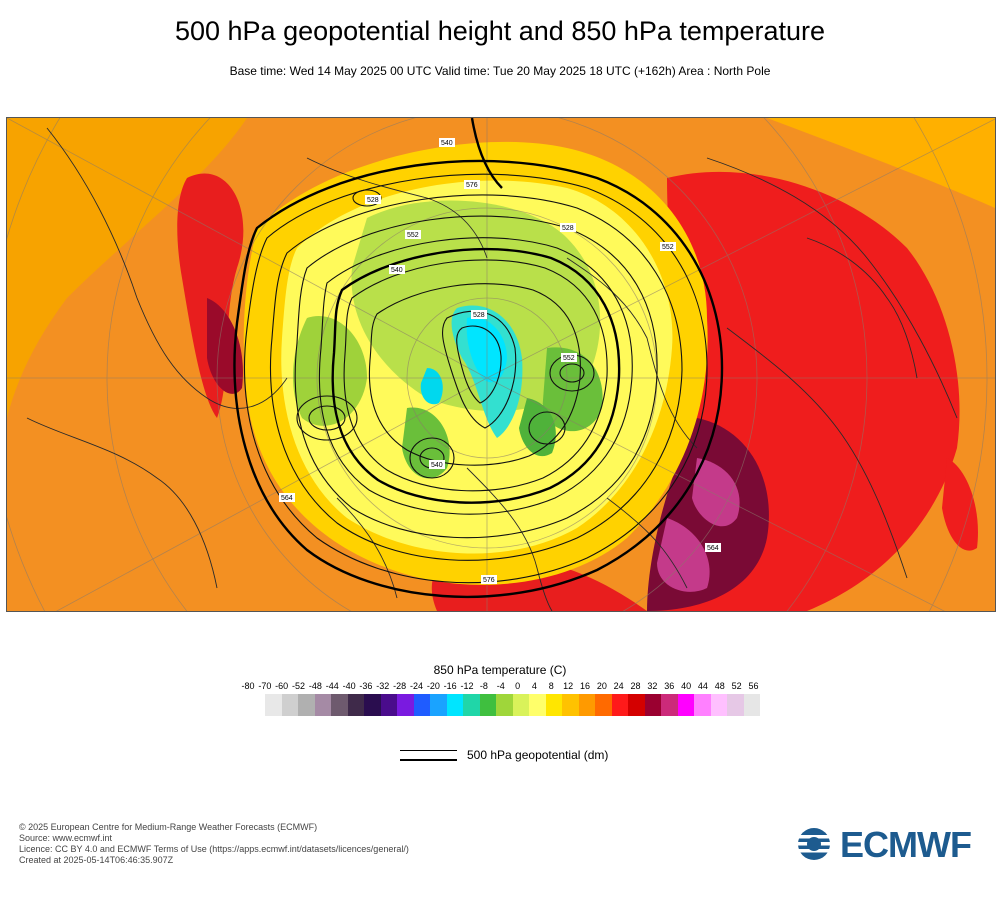  What do you see at coordinates (719, 686) in the screenshot?
I see `colorbar-tick-label: 48` at bounding box center [719, 686].